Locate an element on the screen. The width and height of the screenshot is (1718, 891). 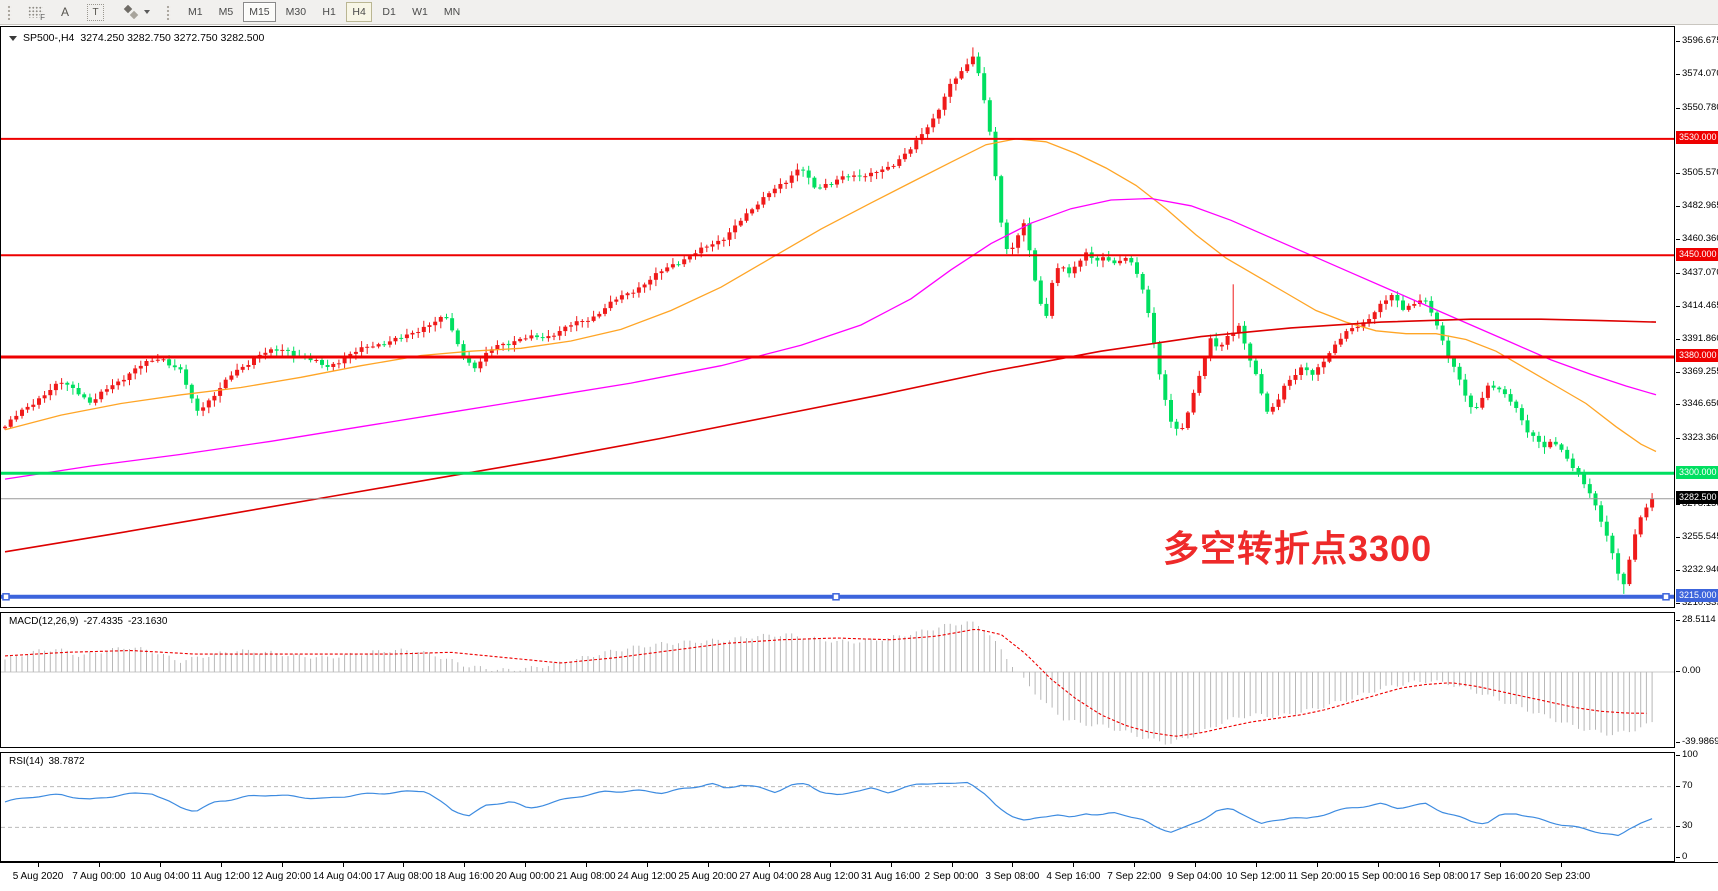
timeframe-button-H4: H4 is located at coordinates (359, 12).